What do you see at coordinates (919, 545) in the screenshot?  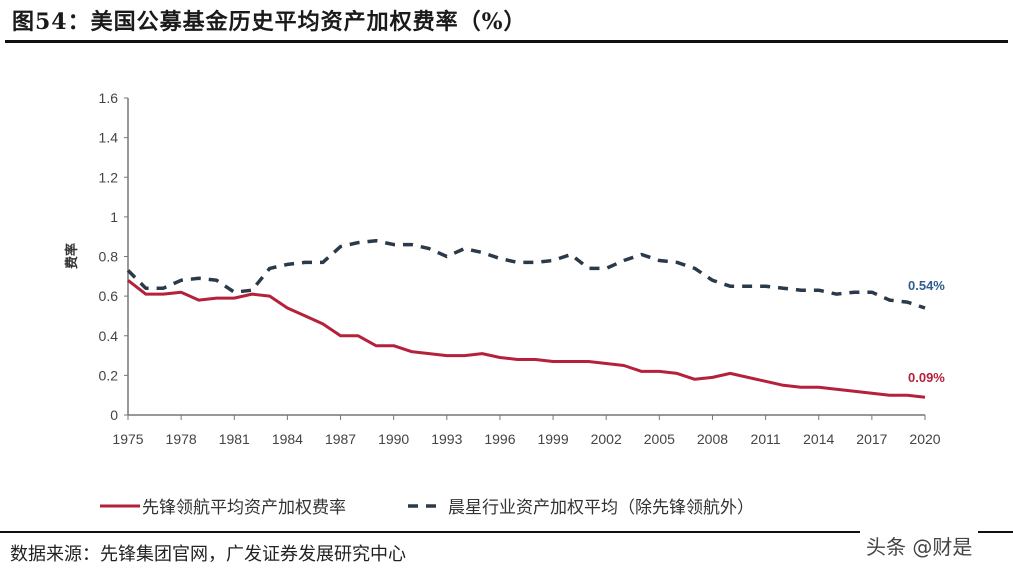 I see `watermark: 头条 @财是` at bounding box center [919, 545].